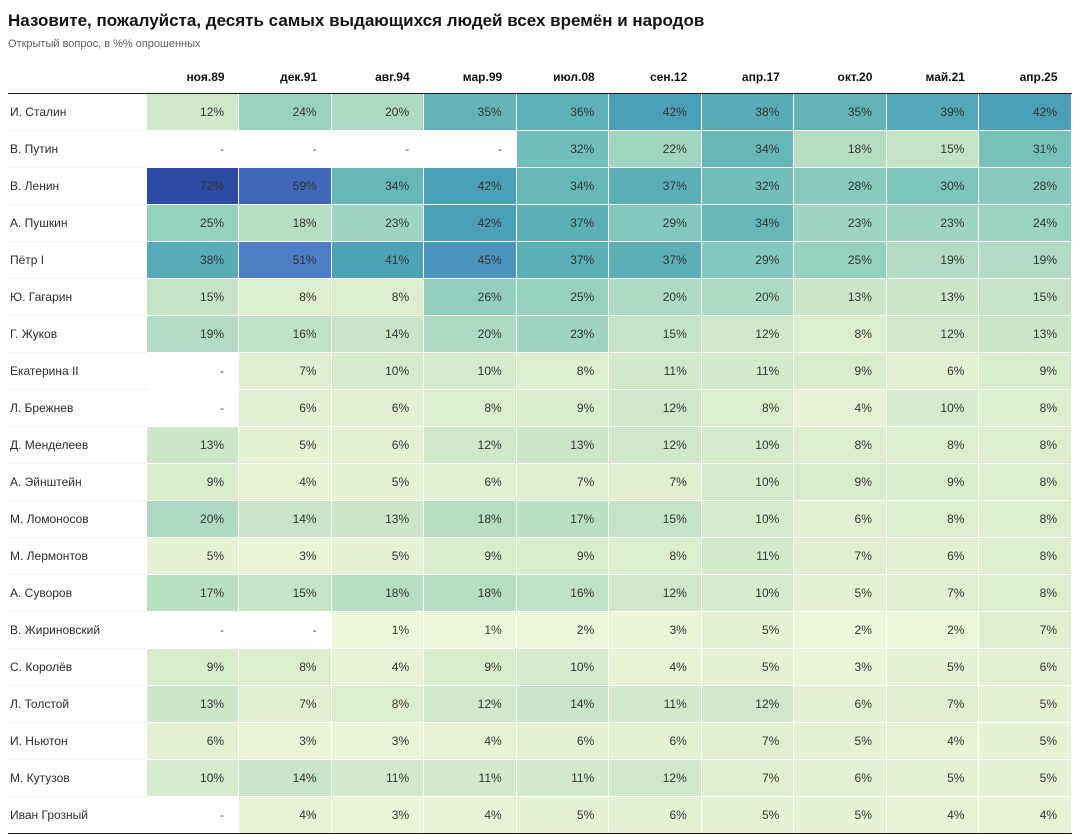  What do you see at coordinates (540, 297) in the screenshot?
I see `table-row: Ю. Гагарин 15% 8% 8% 26% 25% 20% 20% 13% 13% 15%` at bounding box center [540, 297].